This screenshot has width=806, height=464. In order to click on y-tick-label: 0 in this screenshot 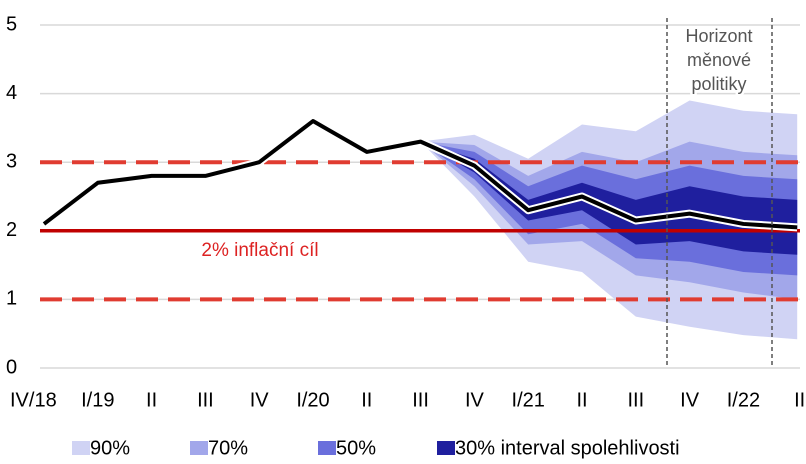, I will do `click(11, 367)`.